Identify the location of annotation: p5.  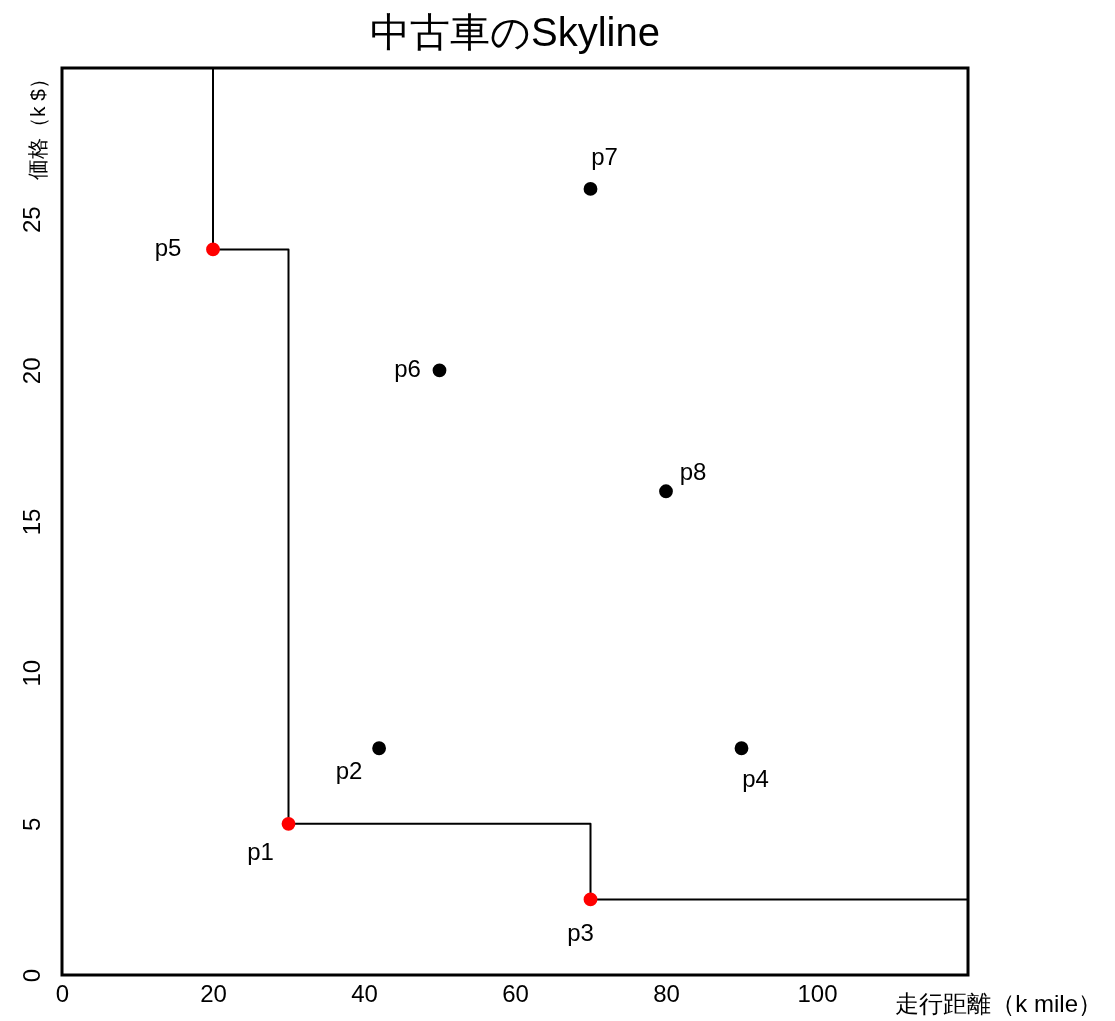
(168, 247).